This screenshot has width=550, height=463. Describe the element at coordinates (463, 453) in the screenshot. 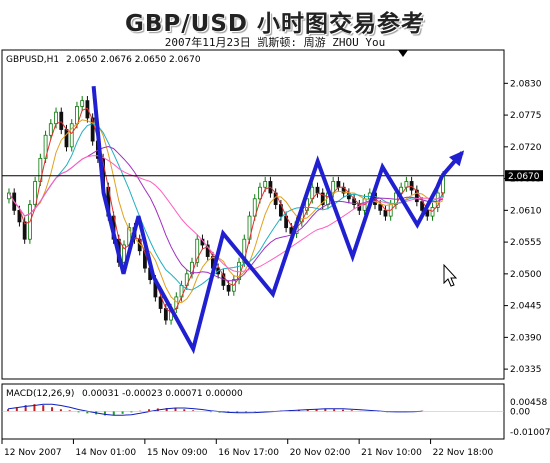

I see `time-tick-label: 22 Nov 18:00` at that location.